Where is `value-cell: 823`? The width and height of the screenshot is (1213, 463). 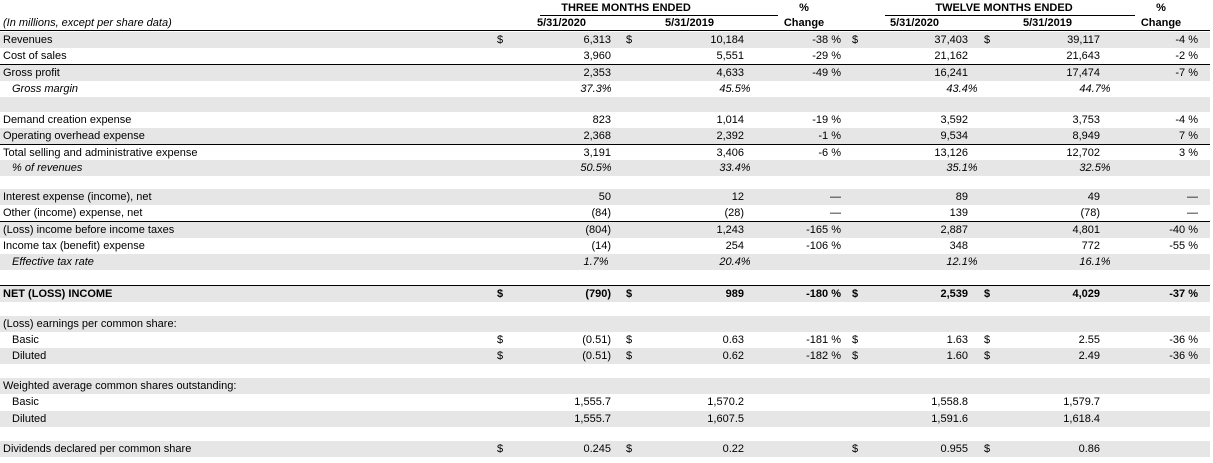 value-cell: 823 is located at coordinates (601, 120).